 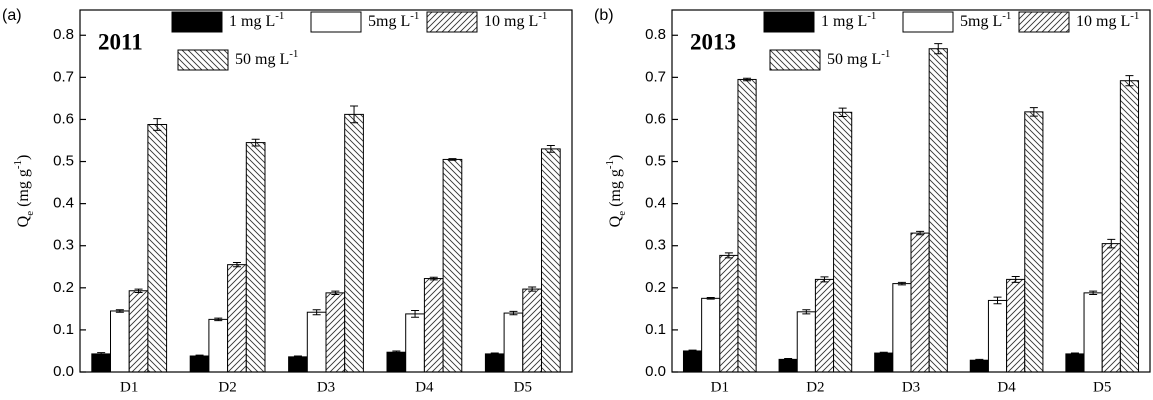 I want to click on panel-label: (a), so click(x=12, y=15).